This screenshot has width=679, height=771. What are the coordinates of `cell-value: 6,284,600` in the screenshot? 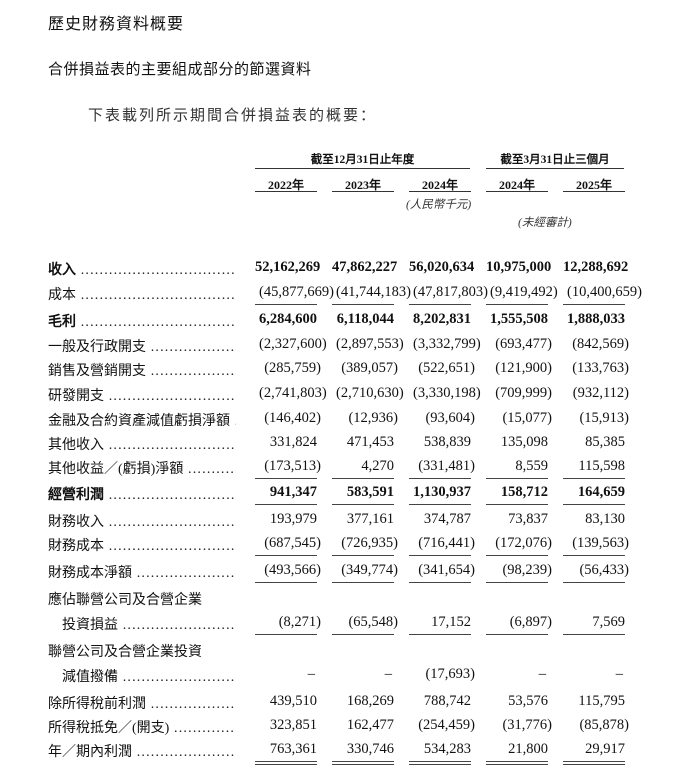 It's located at (288, 319).